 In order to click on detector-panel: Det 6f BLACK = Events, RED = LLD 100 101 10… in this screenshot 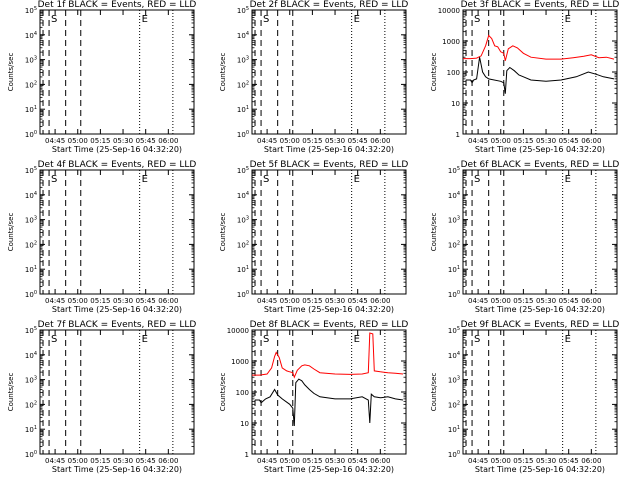, I will do `click(524, 237)`.